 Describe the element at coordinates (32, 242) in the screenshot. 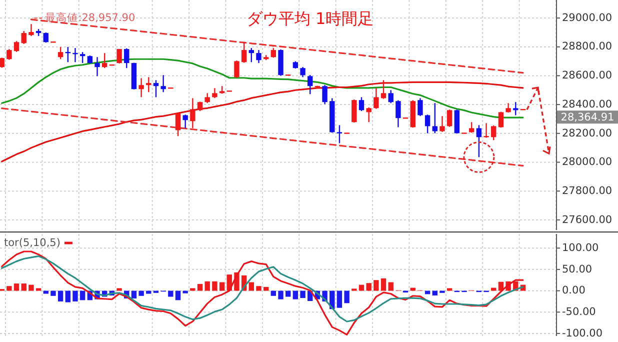

I see `legend-label: tor(5,10,5)` at that location.